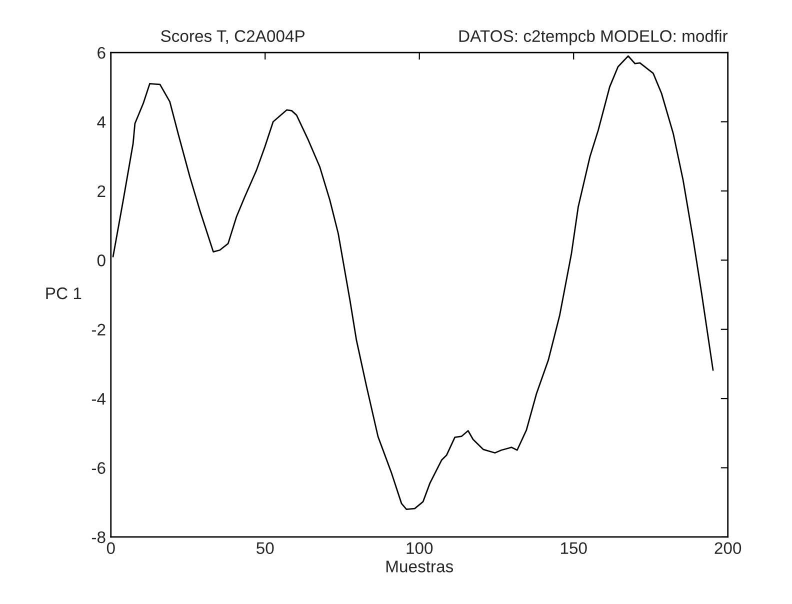 This screenshot has height=604, width=792. Describe the element at coordinates (99, 468) in the screenshot. I see `y-tick-label: -6` at that location.